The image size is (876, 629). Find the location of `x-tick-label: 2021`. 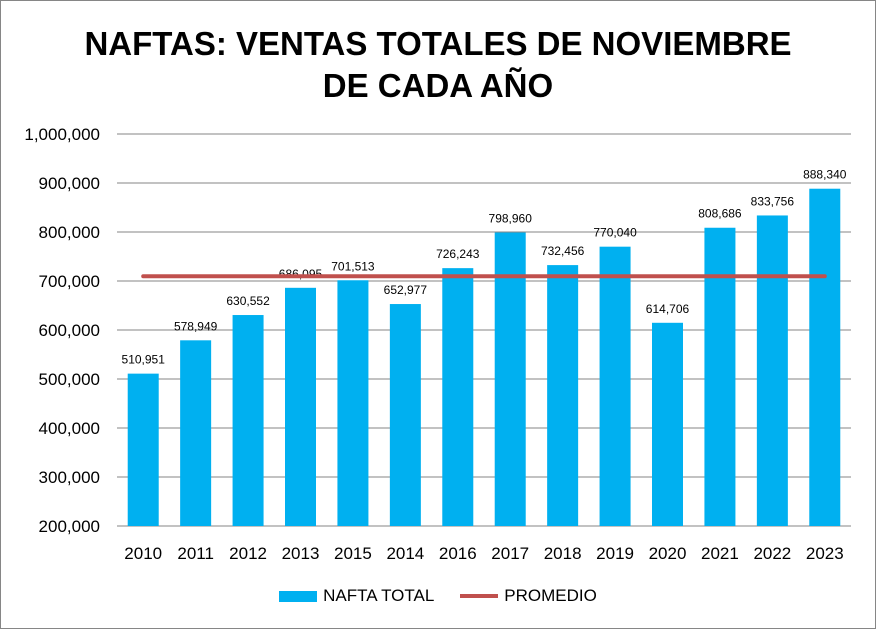

x-tick-label: 2021 is located at coordinates (720, 553).